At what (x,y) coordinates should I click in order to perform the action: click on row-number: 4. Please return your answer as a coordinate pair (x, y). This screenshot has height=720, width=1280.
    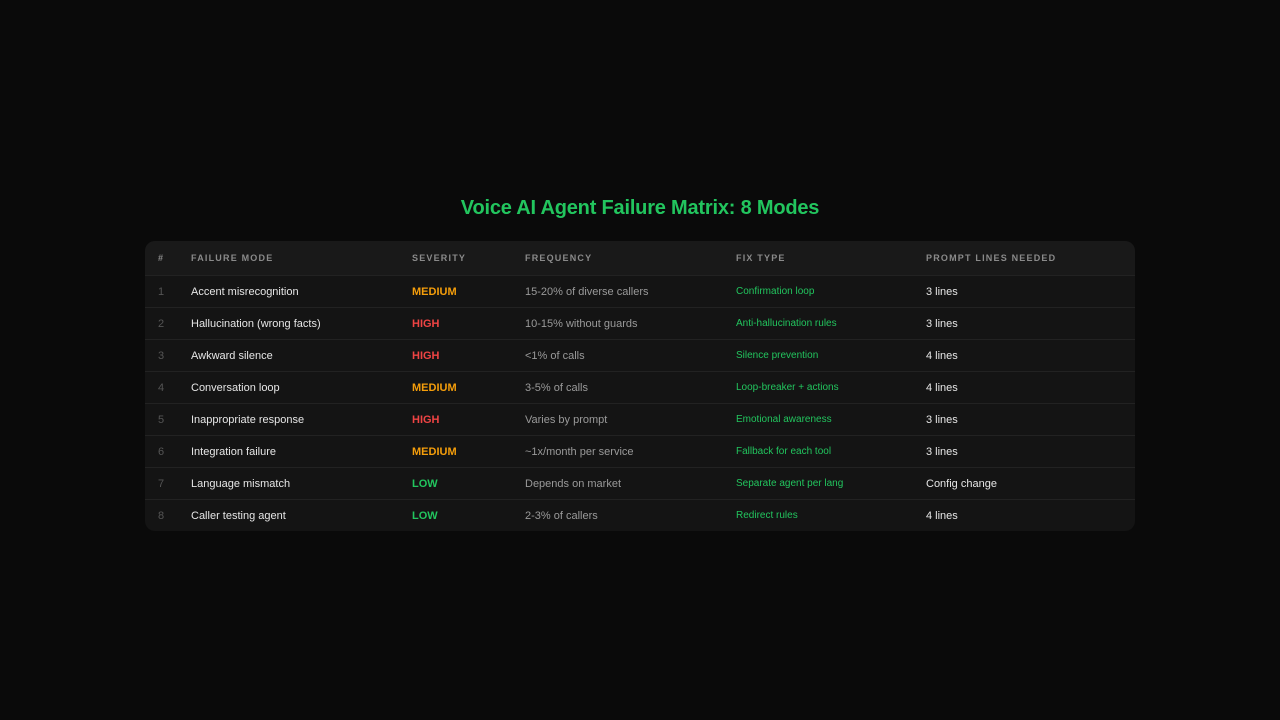
    Looking at the image, I should click on (161, 387).